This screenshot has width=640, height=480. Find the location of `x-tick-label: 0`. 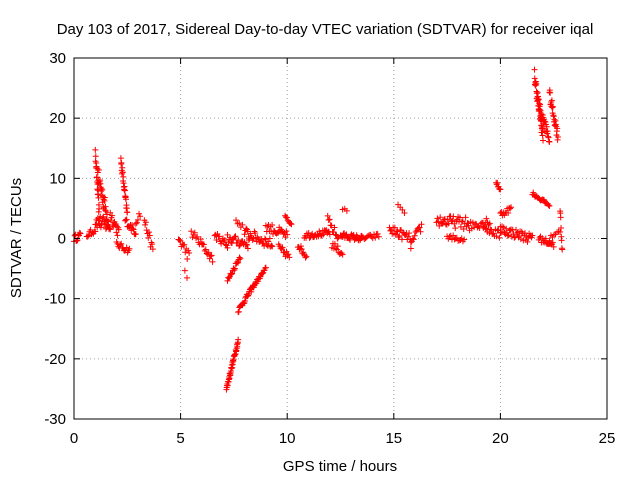

x-tick-label: 0 is located at coordinates (74, 438).